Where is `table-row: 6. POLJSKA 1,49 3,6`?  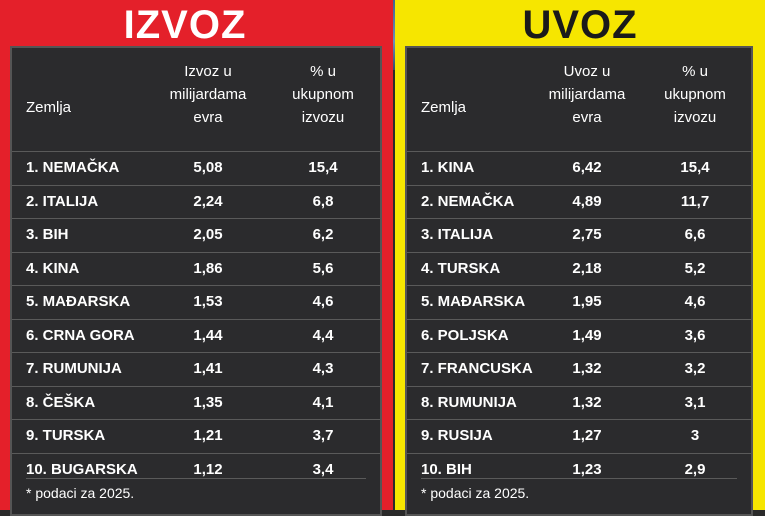
table-row: 6. POLJSKA 1,49 3,6 is located at coordinates (579, 335).